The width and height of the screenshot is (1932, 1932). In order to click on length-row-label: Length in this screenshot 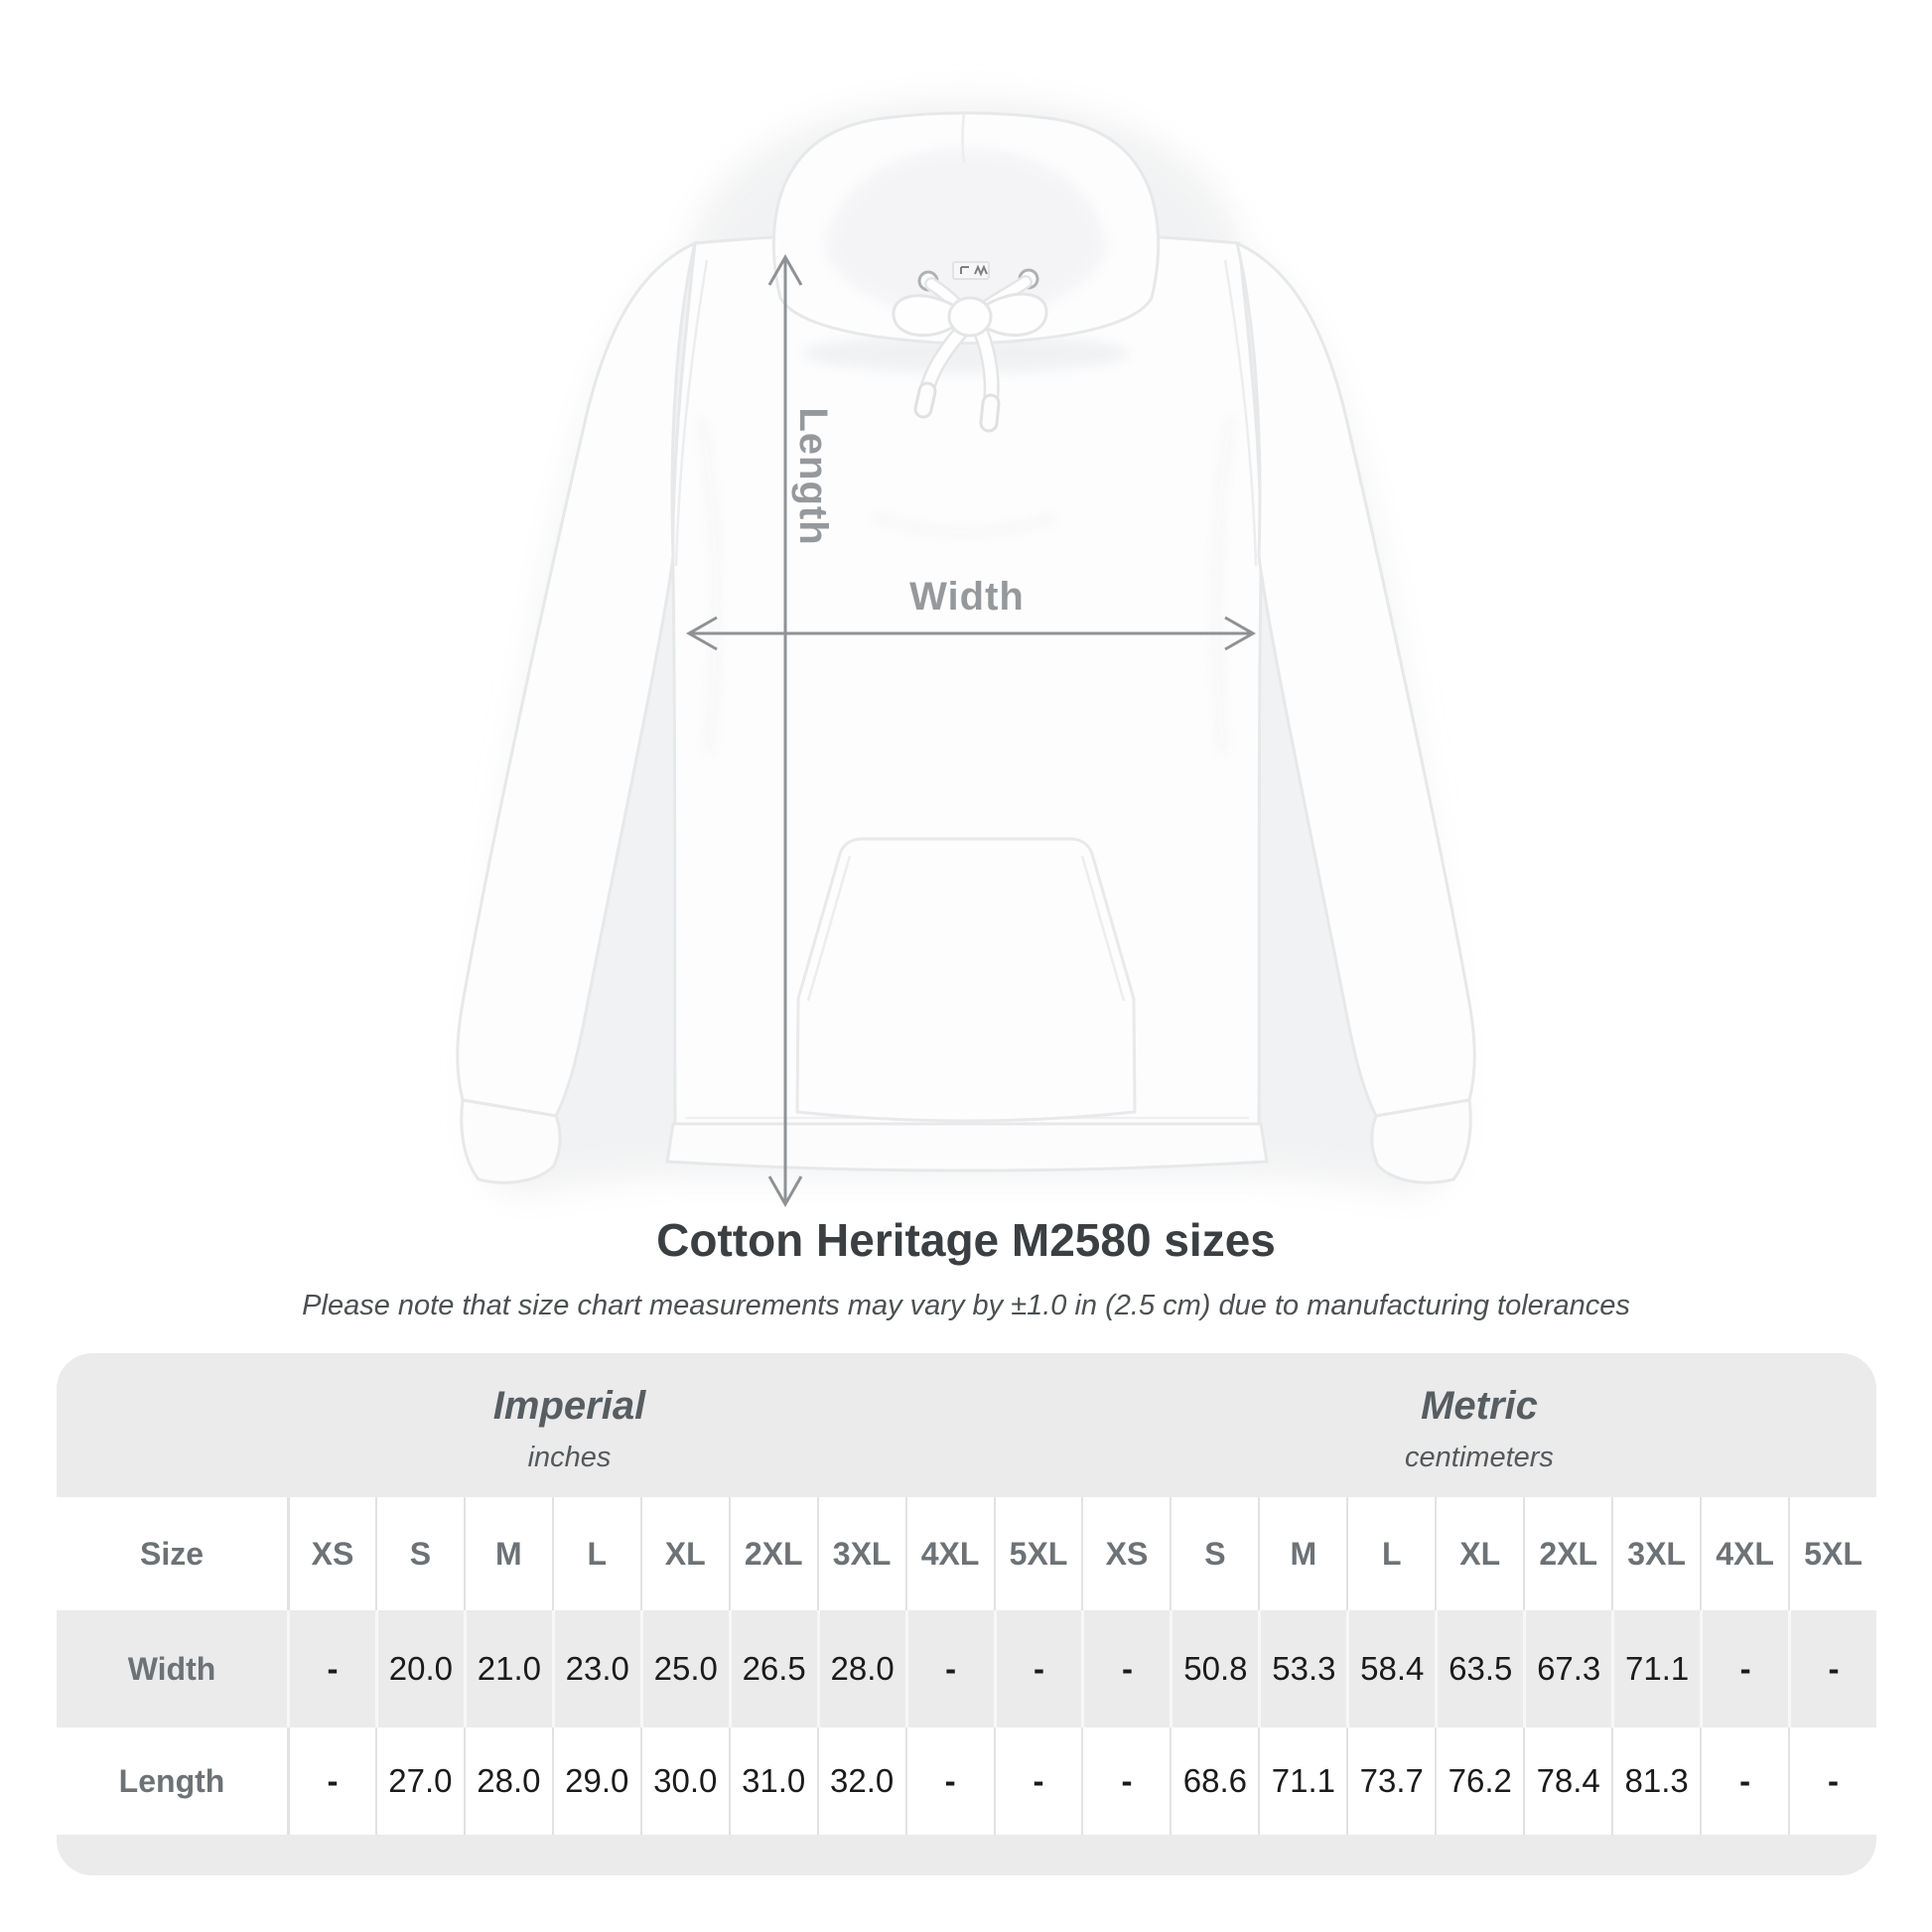, I will do `click(172, 1781)`.